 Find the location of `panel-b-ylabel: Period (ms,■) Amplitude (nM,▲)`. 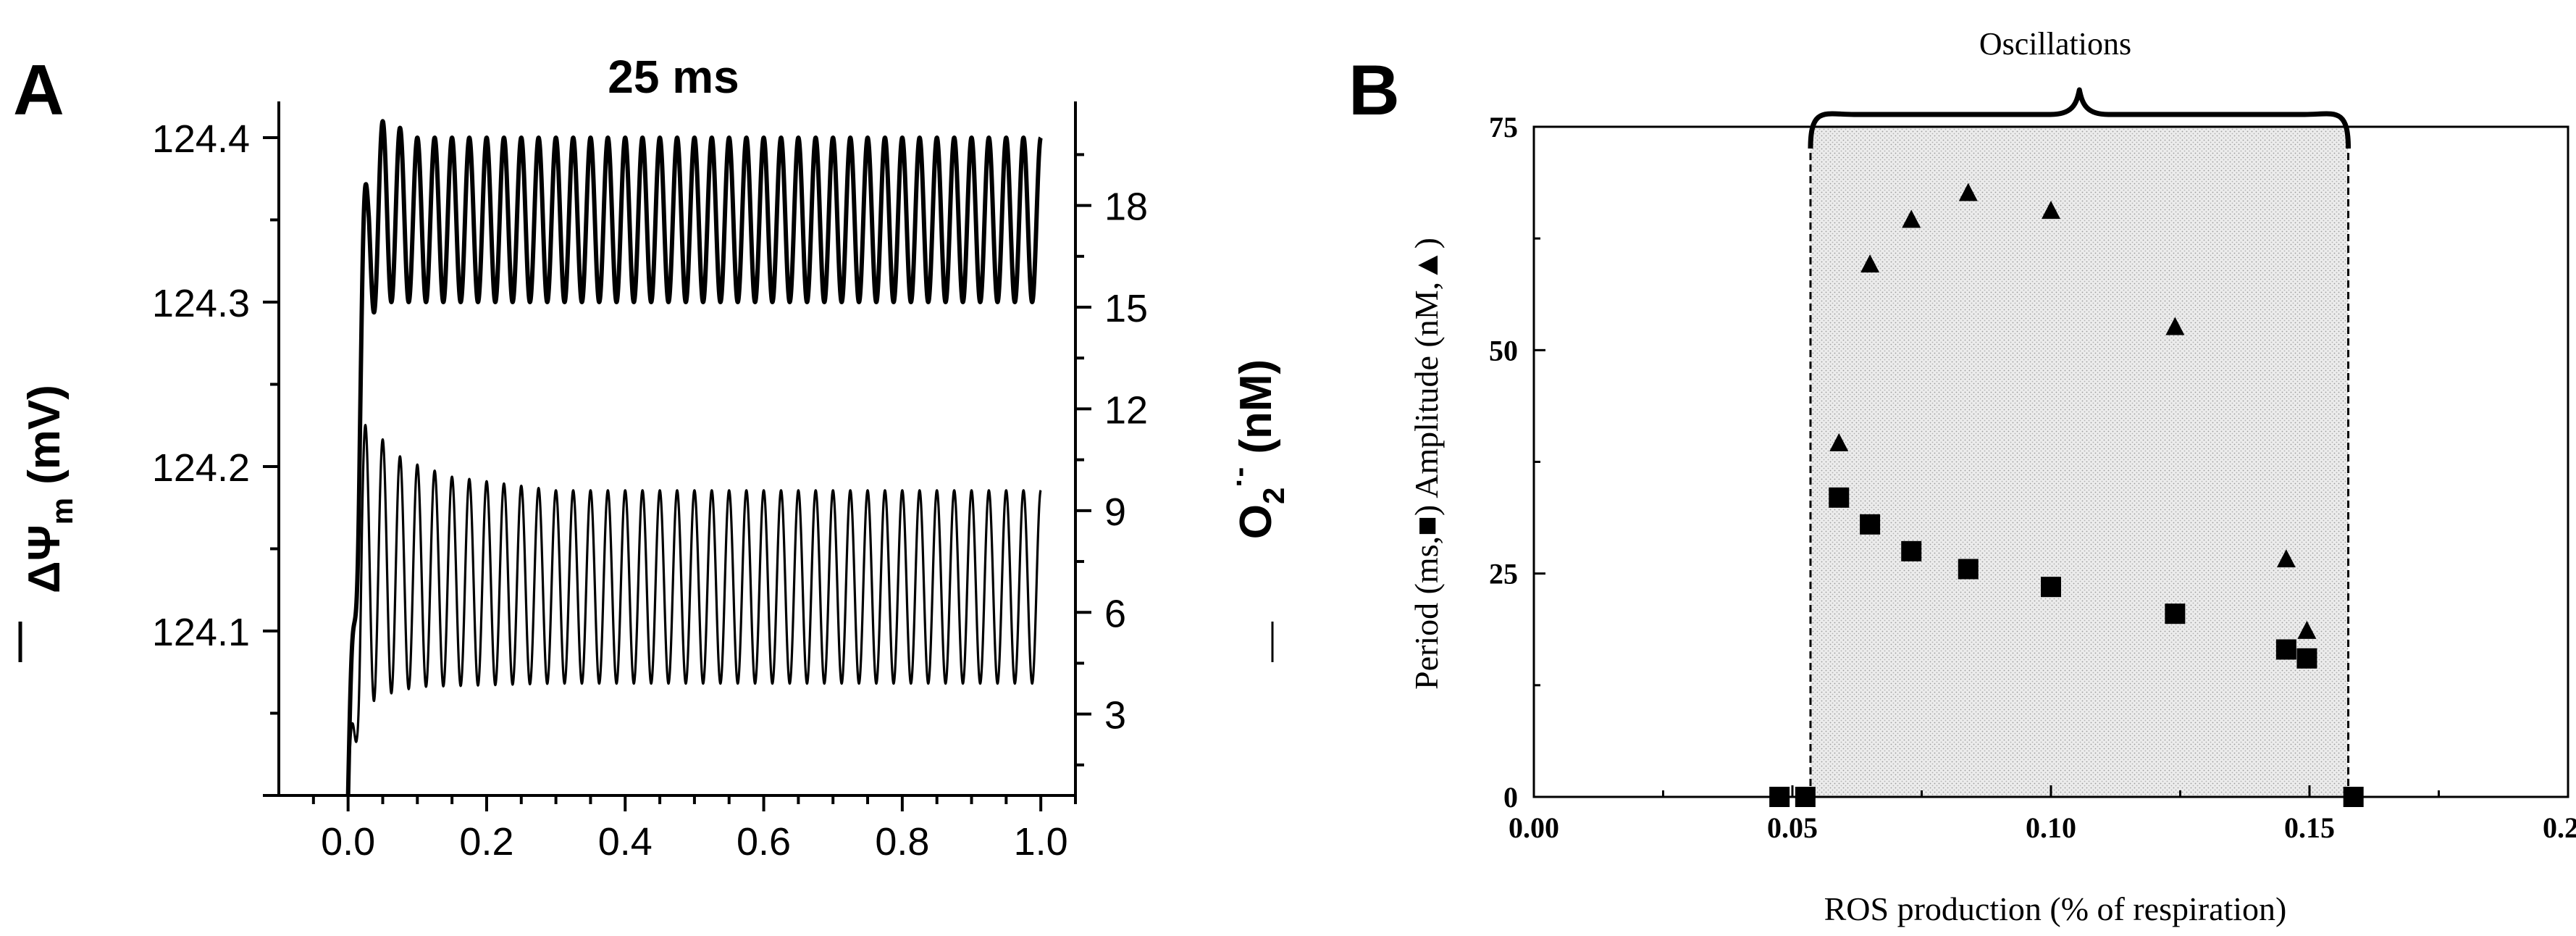

panel-b-ylabel: Period (ms,■) Amplitude (nM,▲) is located at coordinates (1426, 464).